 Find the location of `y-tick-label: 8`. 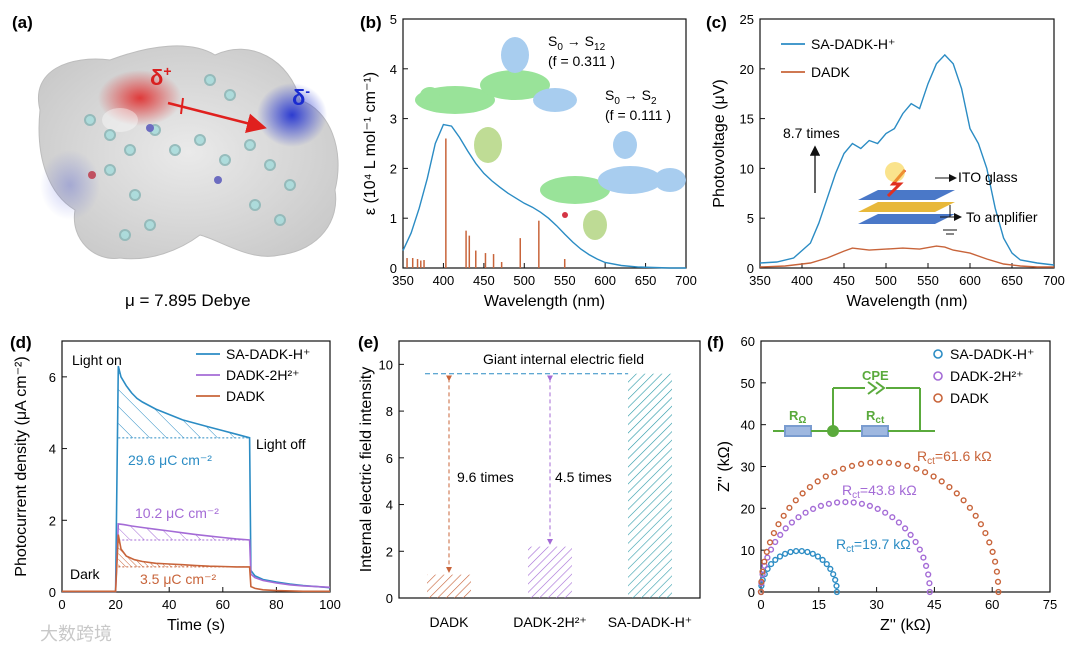

y-tick-label: 8 is located at coordinates (389, 411).